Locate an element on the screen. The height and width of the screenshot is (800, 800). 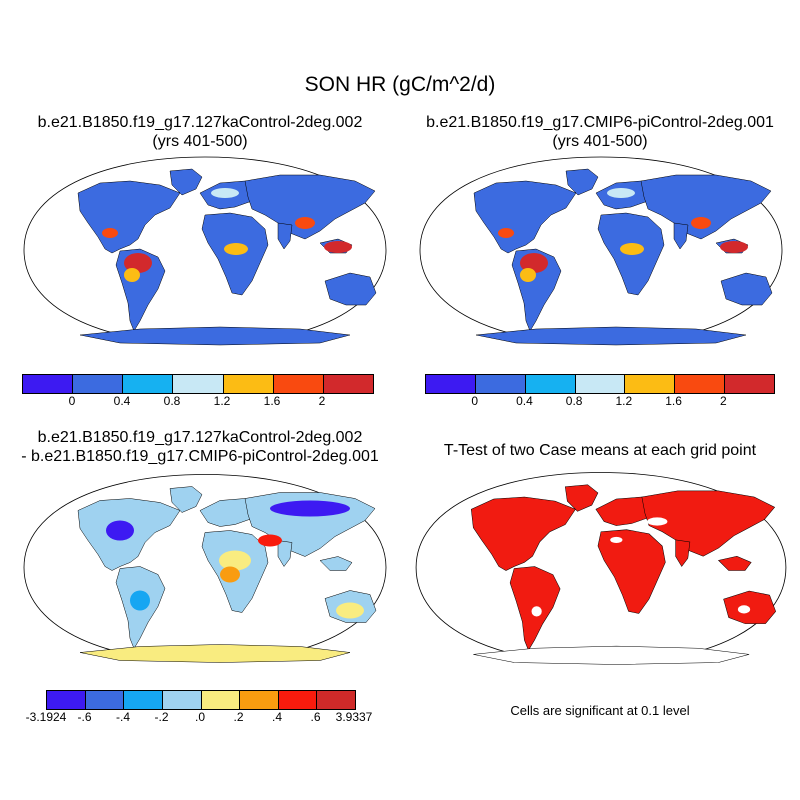
colorbar-tick-label: -3.1924 is located at coordinates (46, 717).